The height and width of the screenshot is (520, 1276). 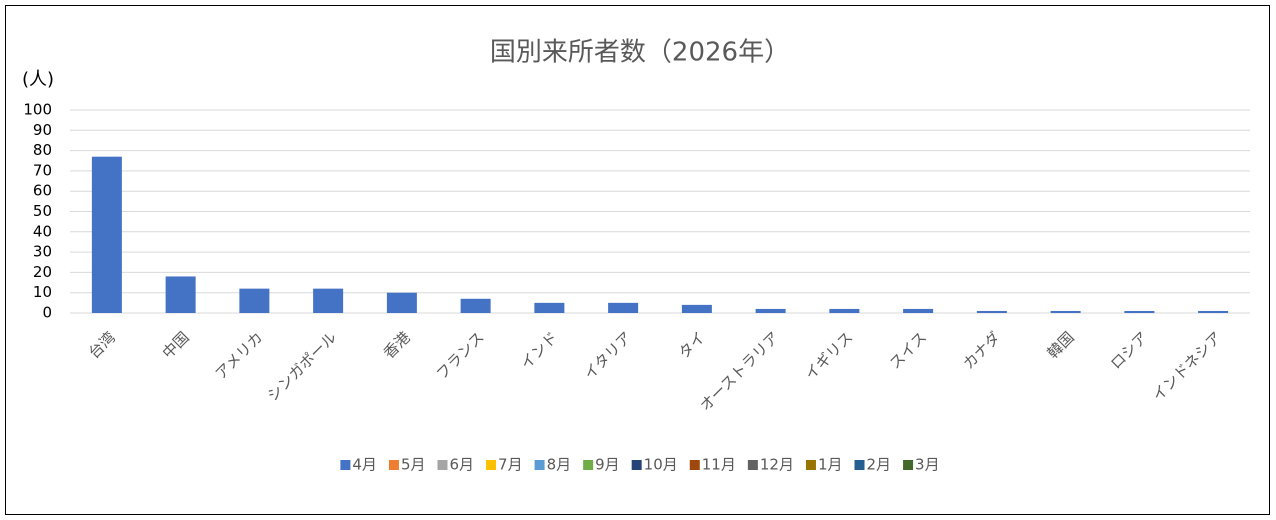 I want to click on y-tick-label: 40, so click(x=42, y=231).